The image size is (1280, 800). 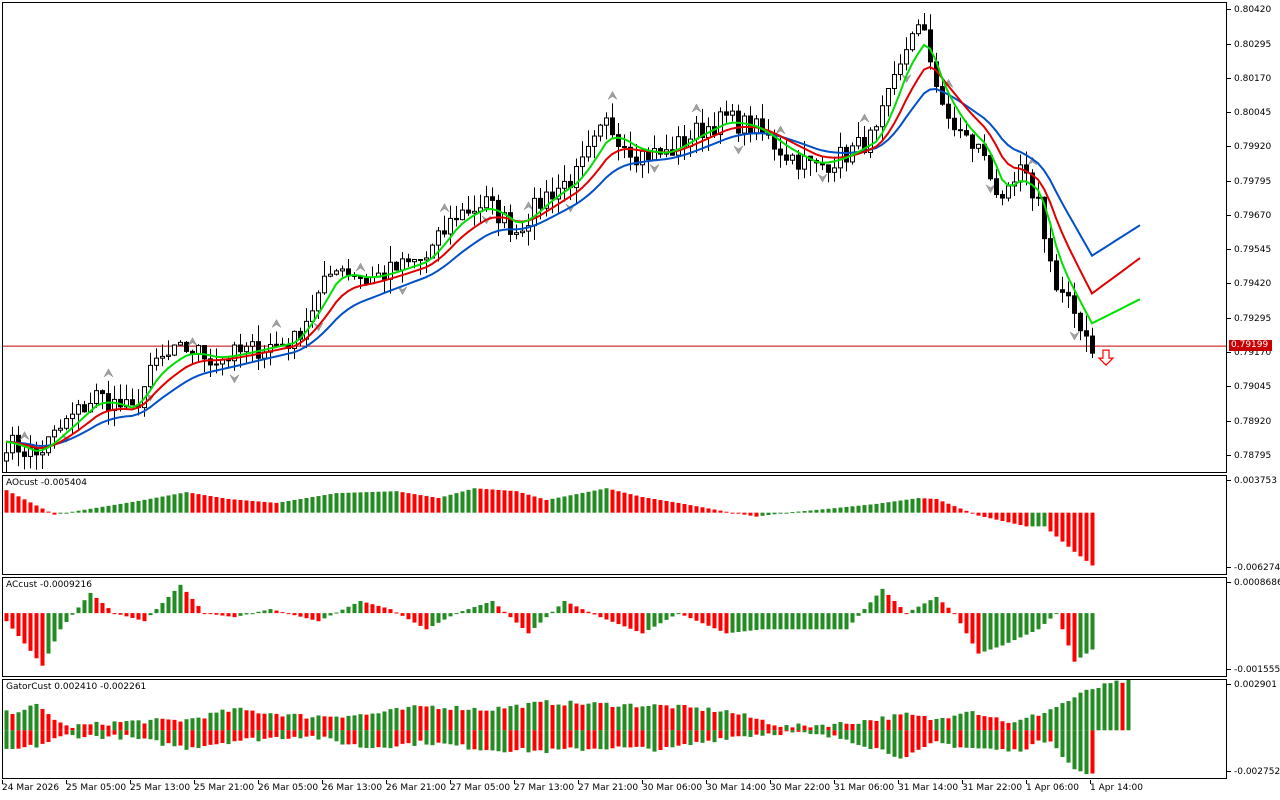 What do you see at coordinates (1253, 10) in the screenshot?
I see `price-tick: 0.80420` at bounding box center [1253, 10].